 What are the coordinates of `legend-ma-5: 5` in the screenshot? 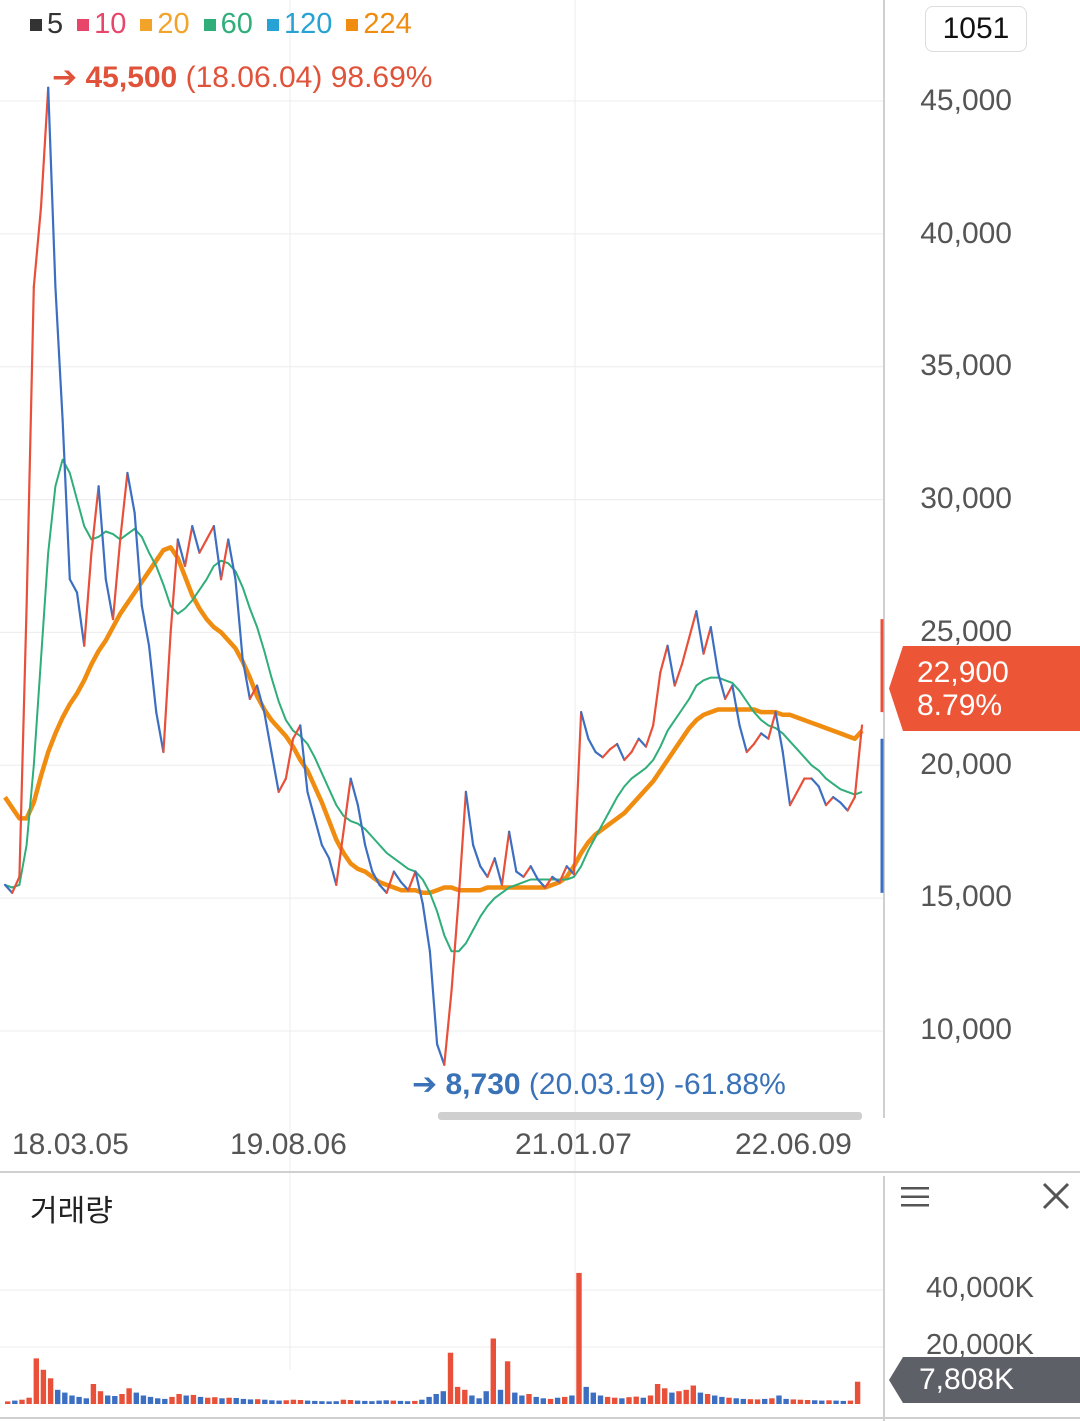 It's located at (46, 24).